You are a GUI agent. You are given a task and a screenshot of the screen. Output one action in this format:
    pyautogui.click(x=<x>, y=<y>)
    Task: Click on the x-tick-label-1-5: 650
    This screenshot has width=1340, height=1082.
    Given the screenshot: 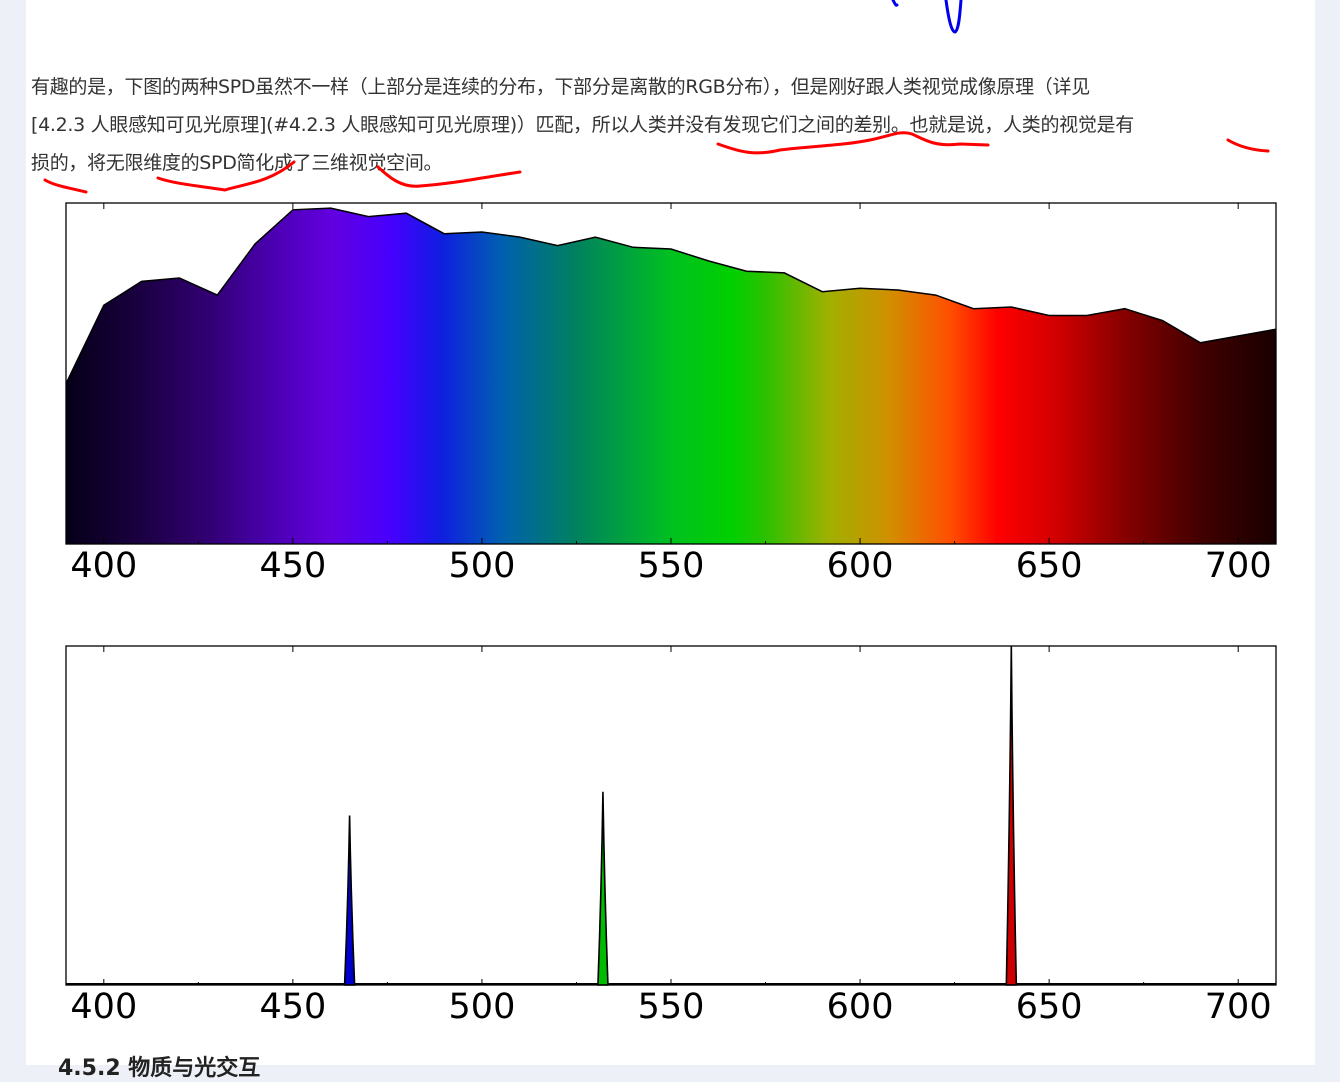 What is the action you would take?
    pyautogui.click(x=1049, y=566)
    